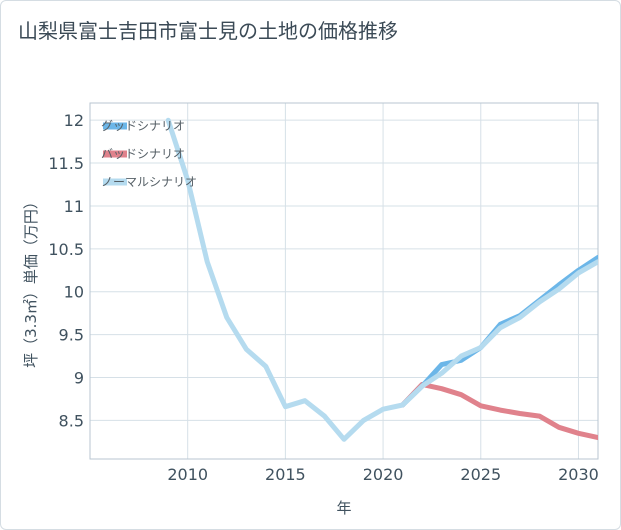 Image resolution: width=621 pixels, height=530 pixels. I want to click on x-tick-label: 2030, so click(578, 474).